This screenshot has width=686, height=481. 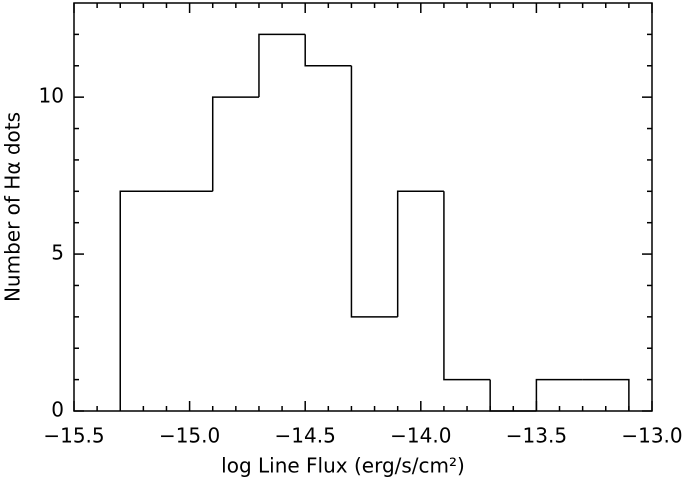 I want to click on x-tick-label: −15.5, so click(x=73, y=436).